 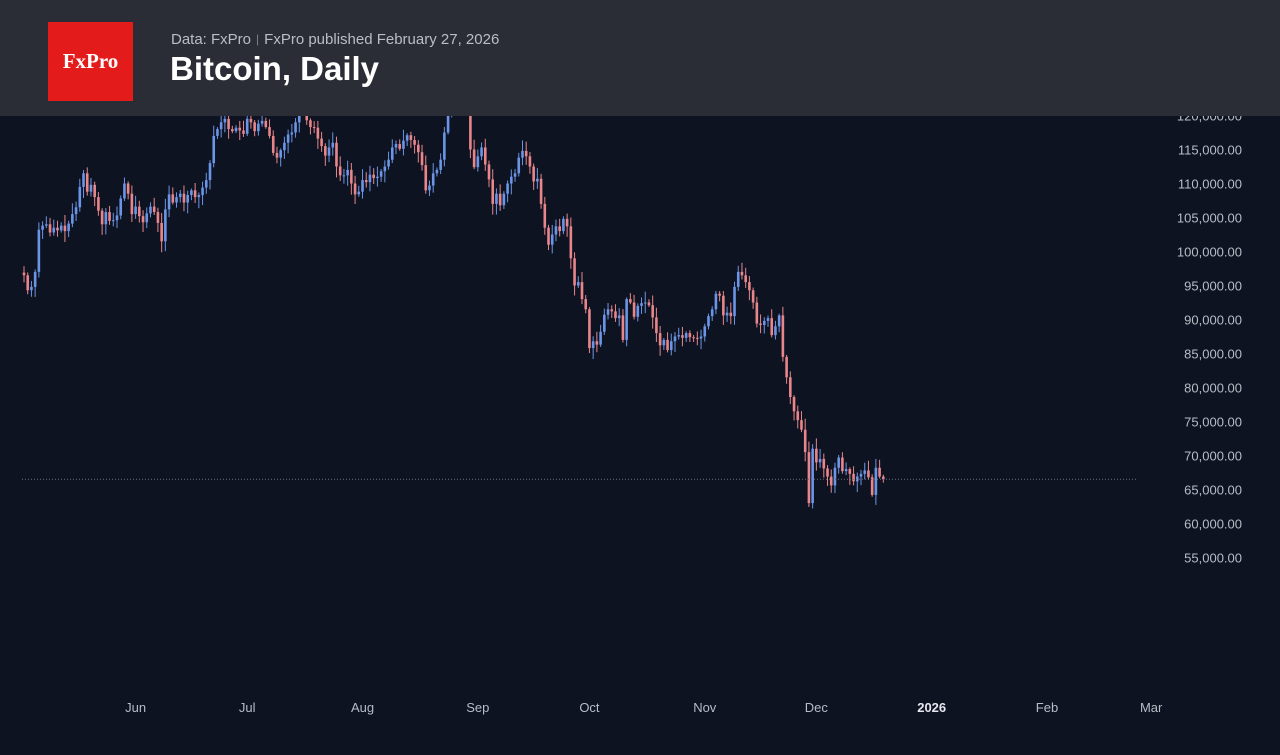 What do you see at coordinates (1210, 150) in the screenshot?
I see `y-tick-label: 115,000.00` at bounding box center [1210, 150].